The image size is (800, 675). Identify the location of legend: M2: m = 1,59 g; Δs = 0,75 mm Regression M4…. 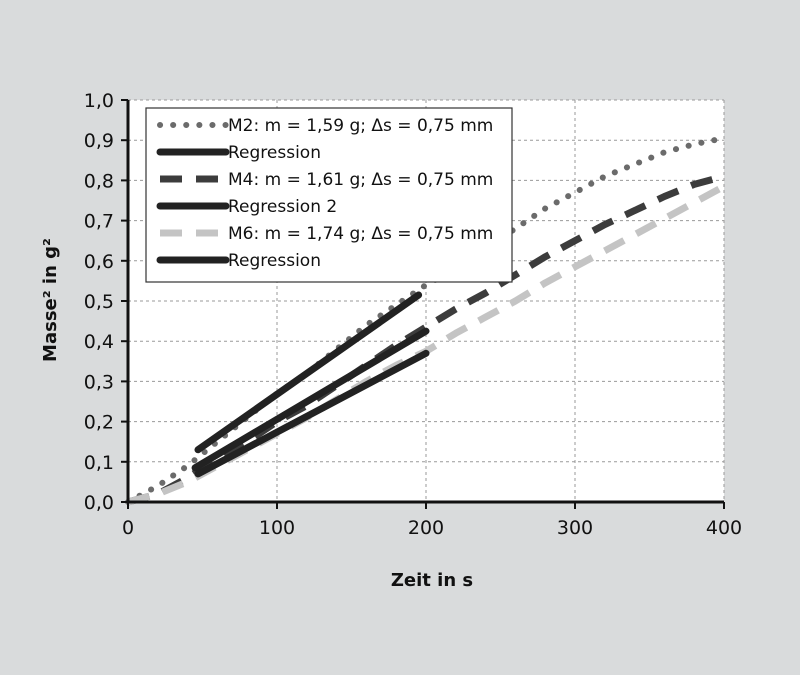
(329, 195).